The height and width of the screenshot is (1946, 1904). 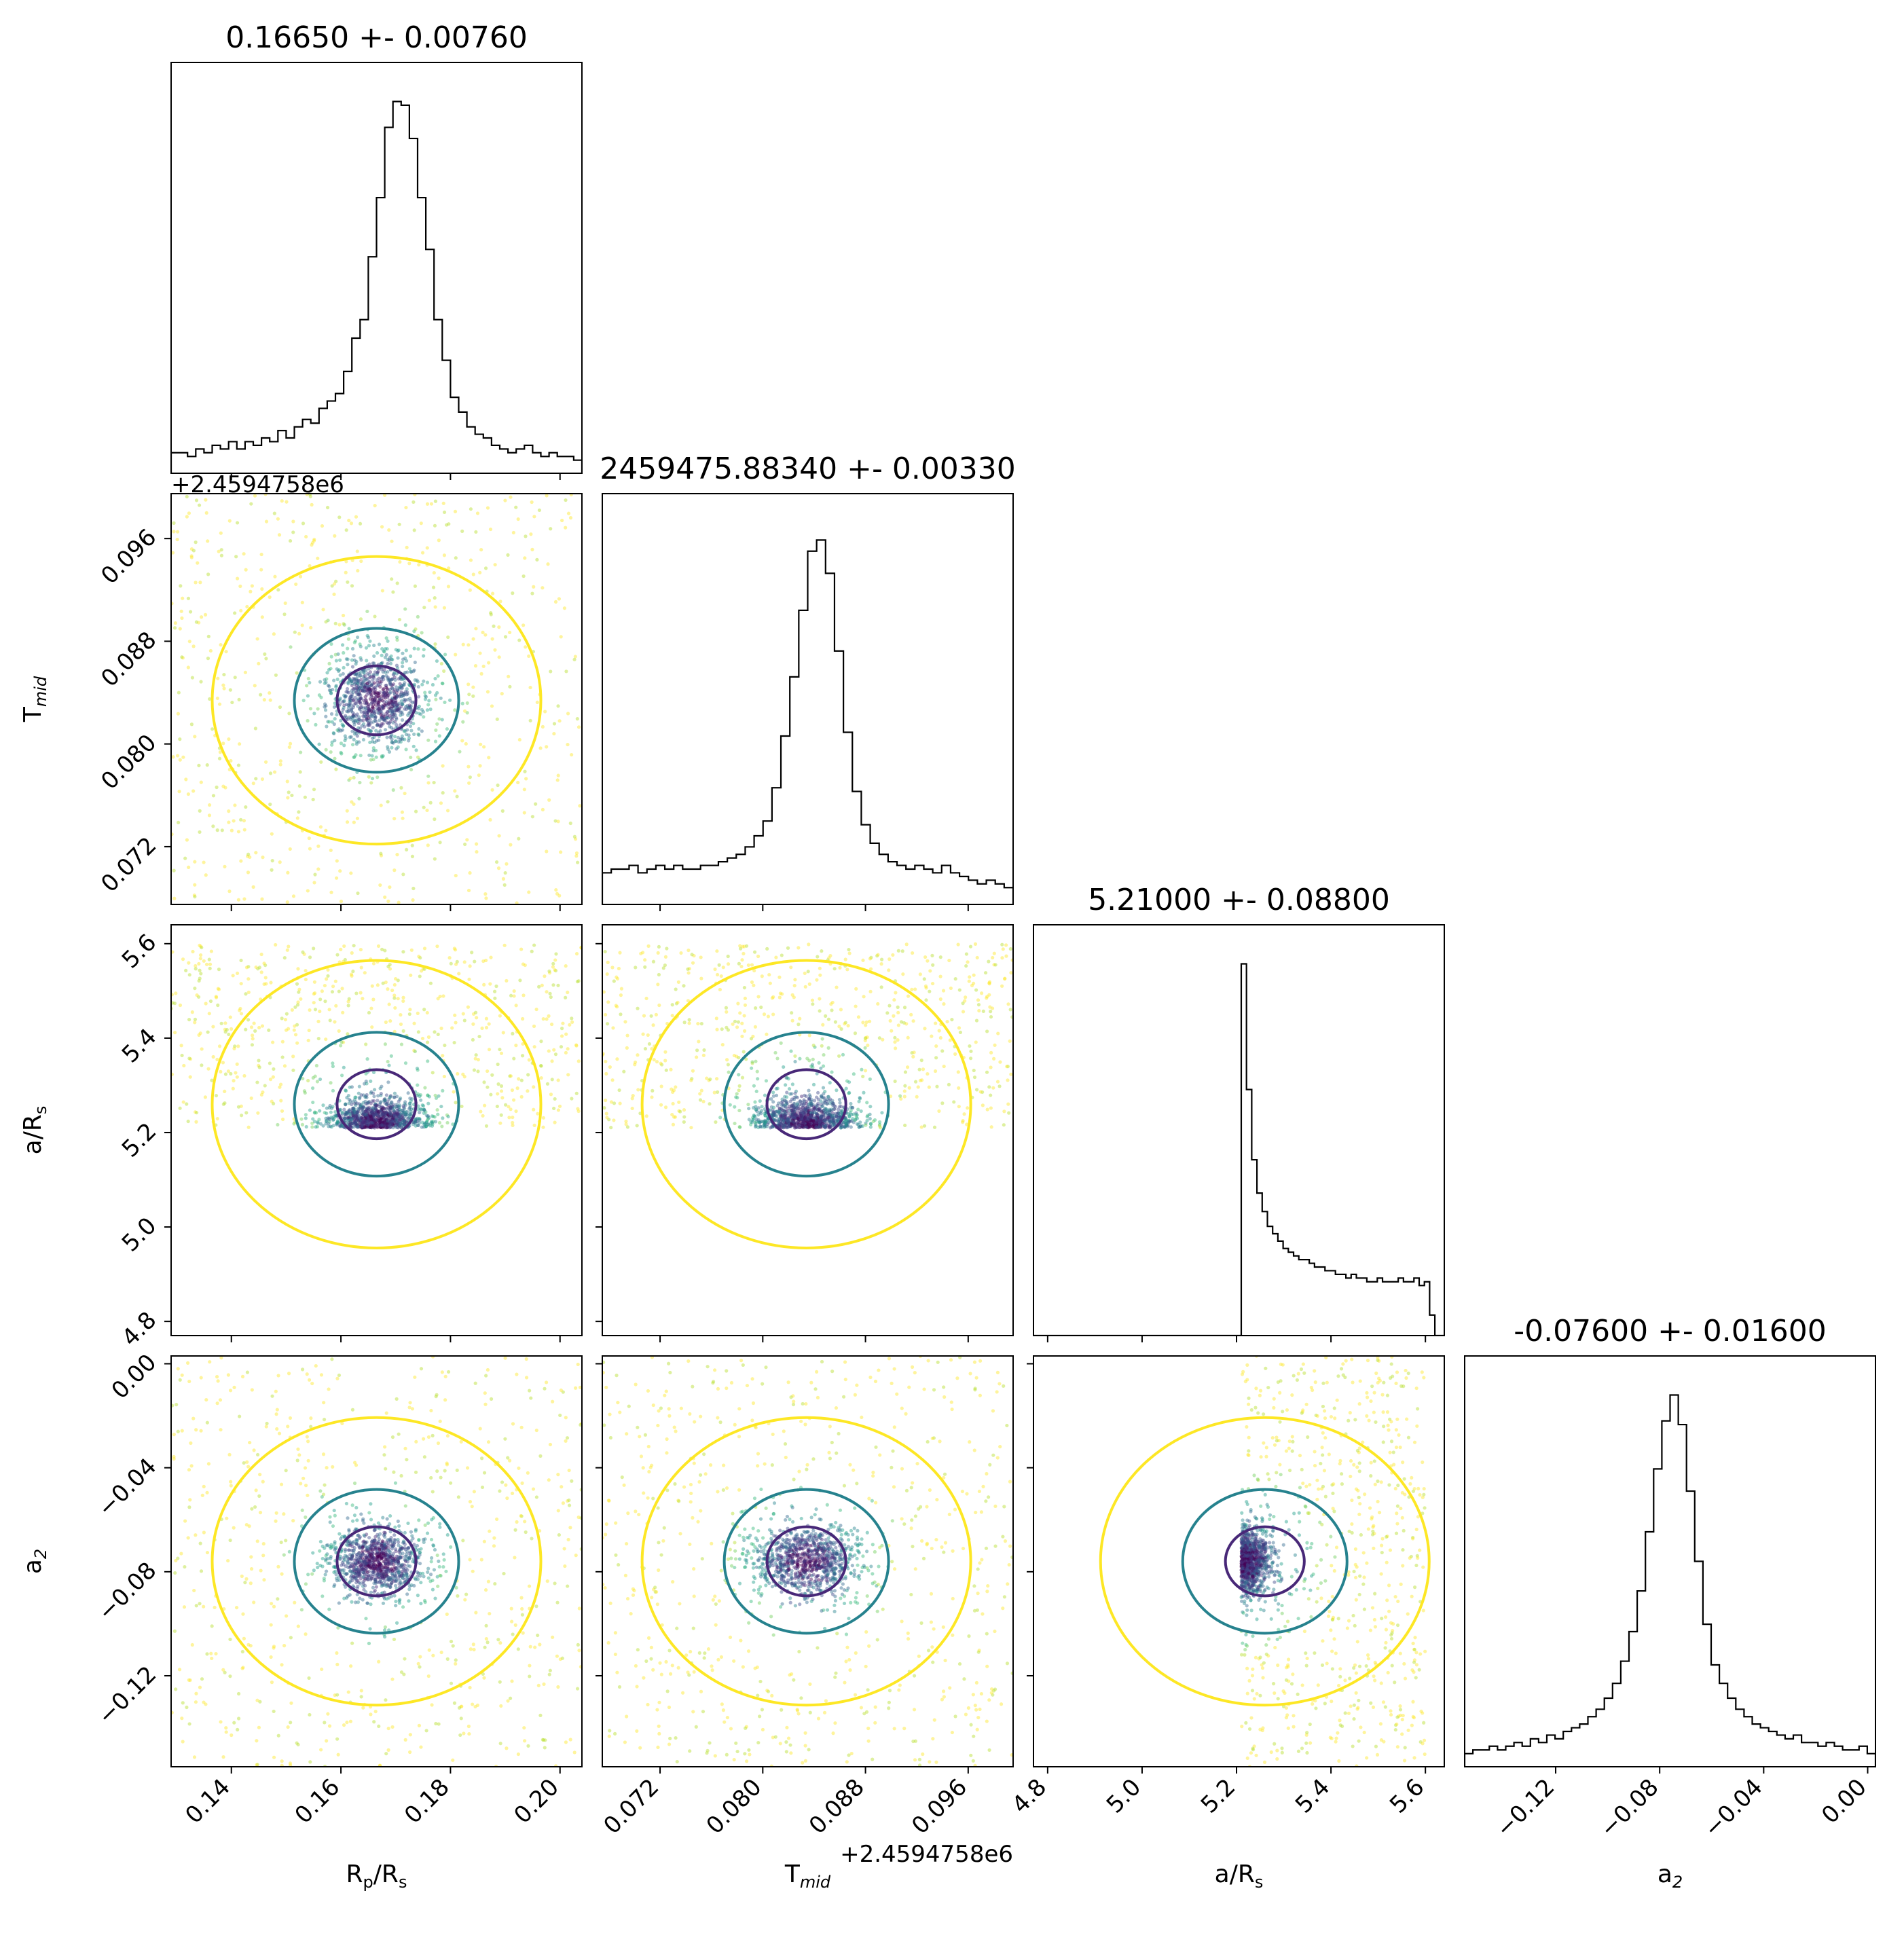 What do you see at coordinates (257, 485) in the screenshot?
I see `y-offset-text: +2.4594758e6` at bounding box center [257, 485].